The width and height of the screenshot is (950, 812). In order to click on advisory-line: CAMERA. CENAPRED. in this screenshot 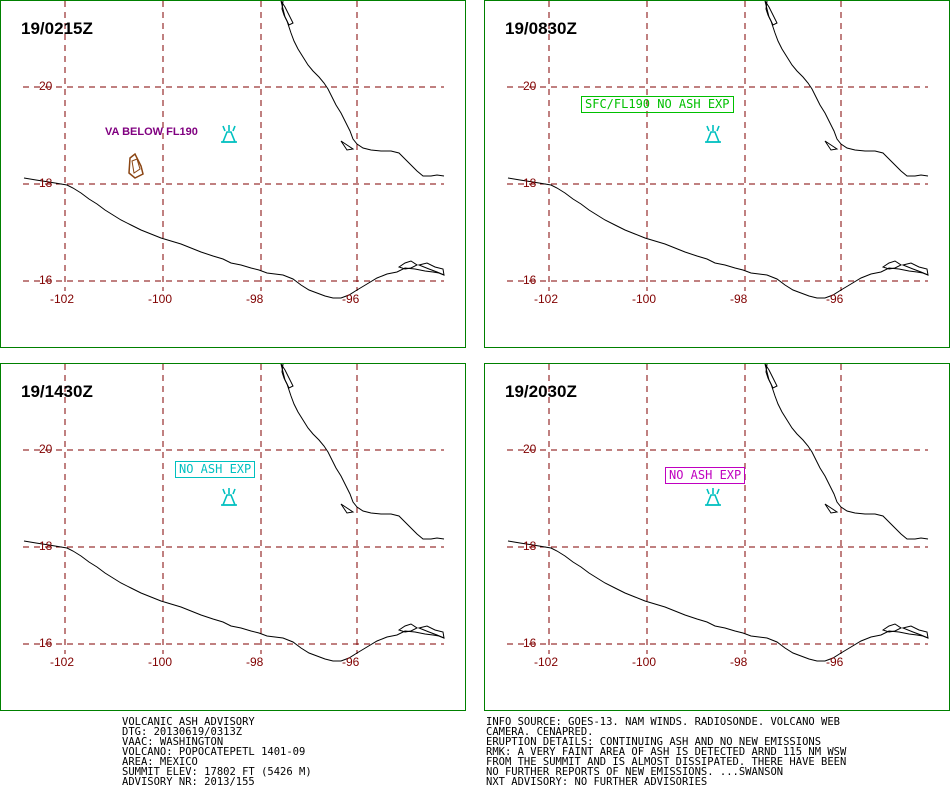, I will do `click(540, 732)`.